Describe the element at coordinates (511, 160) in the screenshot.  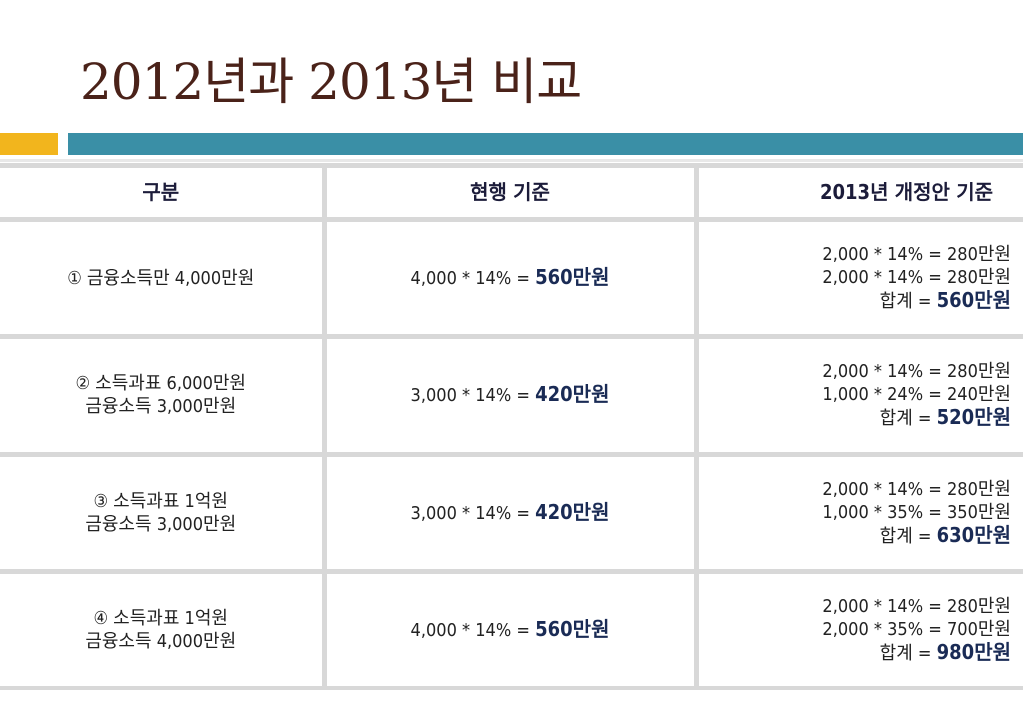
I see `divider` at that location.